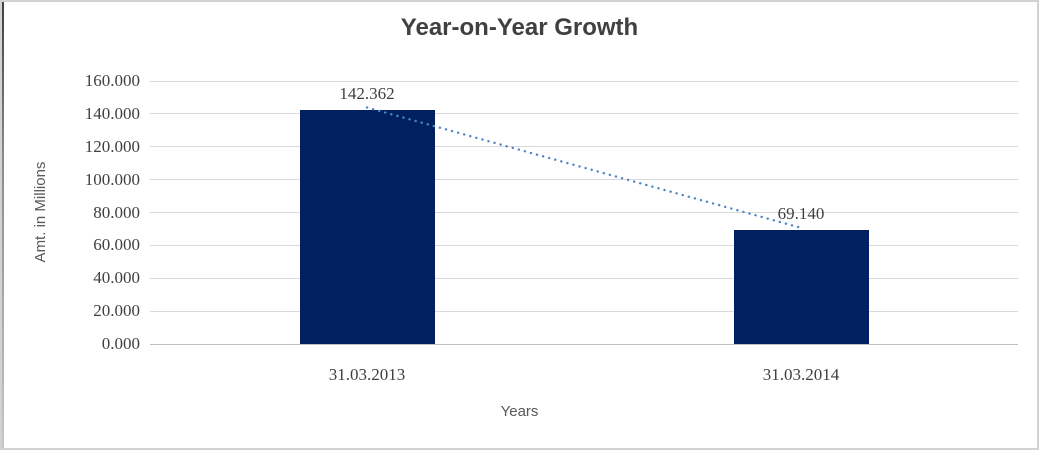 The width and height of the screenshot is (1039, 450). I want to click on y-tick-label: 160.000, so click(112, 80).